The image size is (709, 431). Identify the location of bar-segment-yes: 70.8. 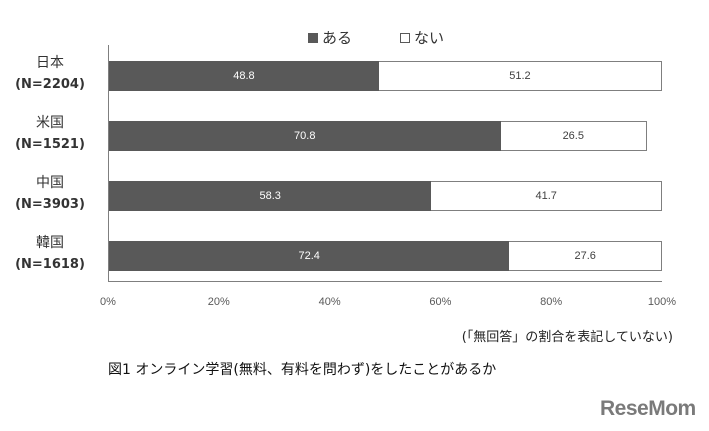
(305, 136).